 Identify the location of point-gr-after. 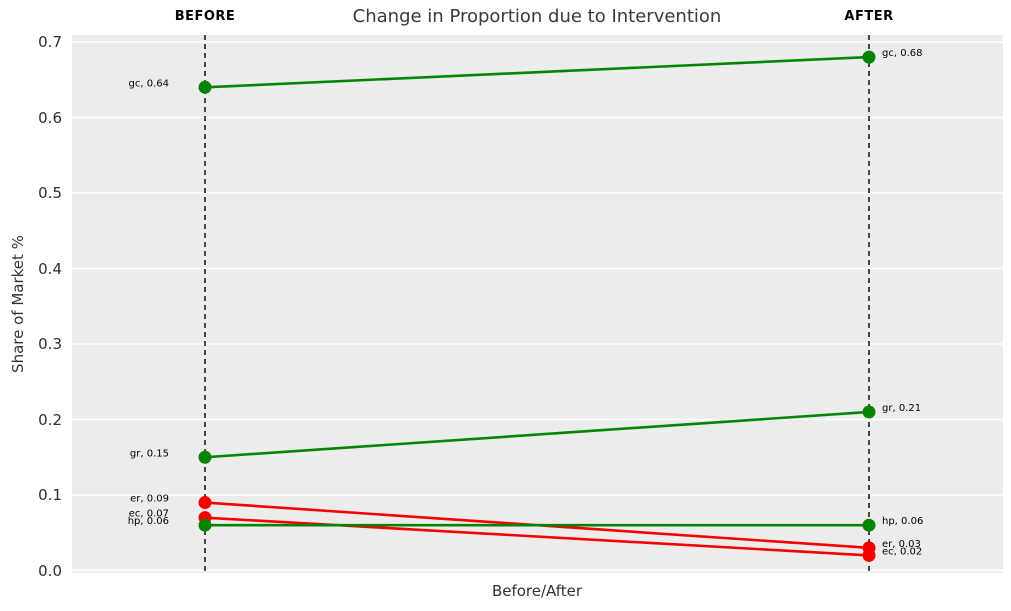
(869, 412).